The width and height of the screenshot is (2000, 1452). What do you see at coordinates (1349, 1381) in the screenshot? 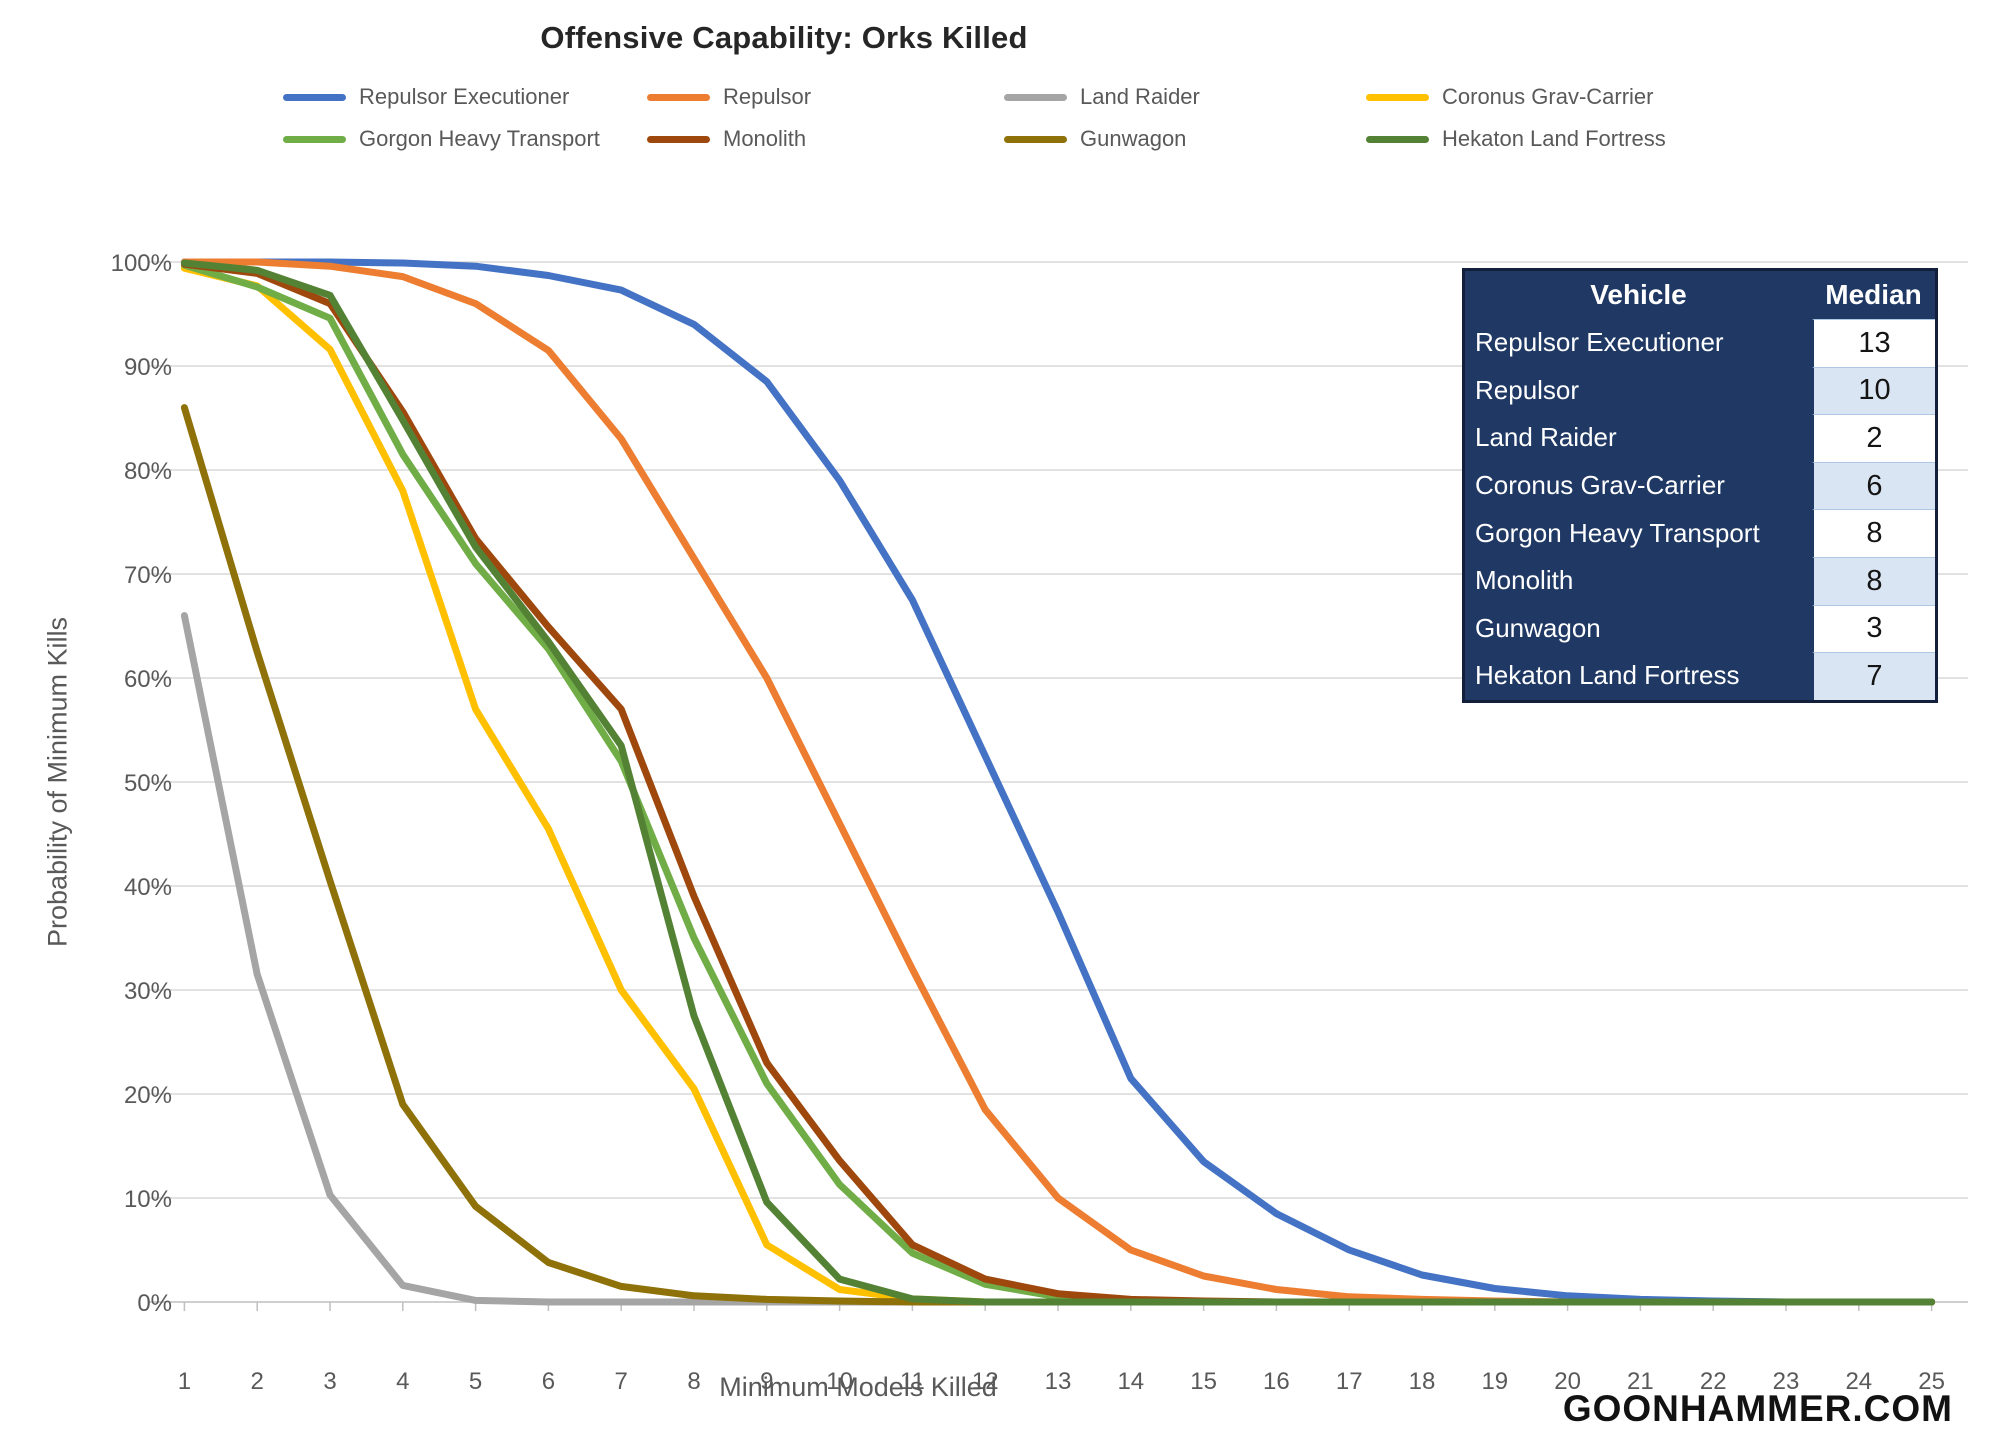
I see `x-tick-label: 17` at bounding box center [1349, 1381].